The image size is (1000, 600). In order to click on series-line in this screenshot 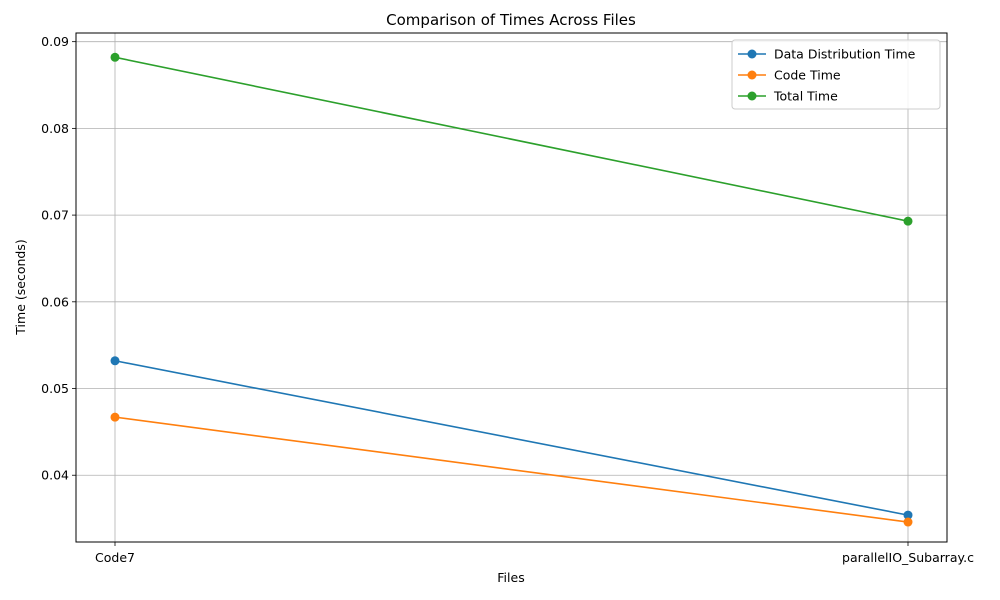, I will do `click(511, 469)`.